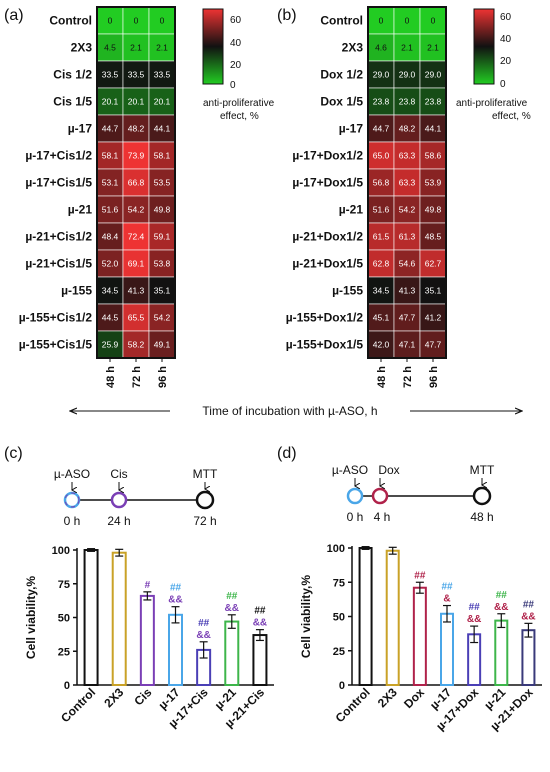 The height and width of the screenshot is (772, 550). I want to click on bar-significance-mark: #, so click(148, 585).